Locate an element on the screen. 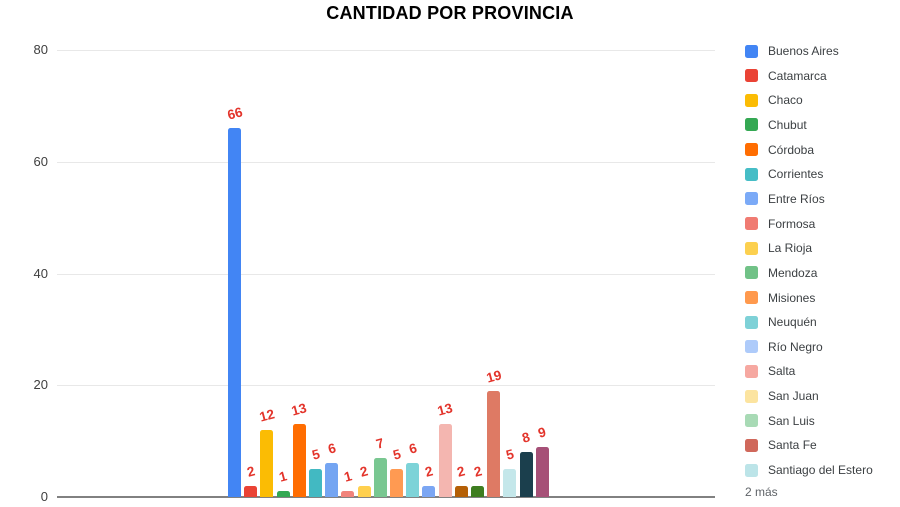 This screenshot has width=900, height=507. bar-mendoza is located at coordinates (380, 477).